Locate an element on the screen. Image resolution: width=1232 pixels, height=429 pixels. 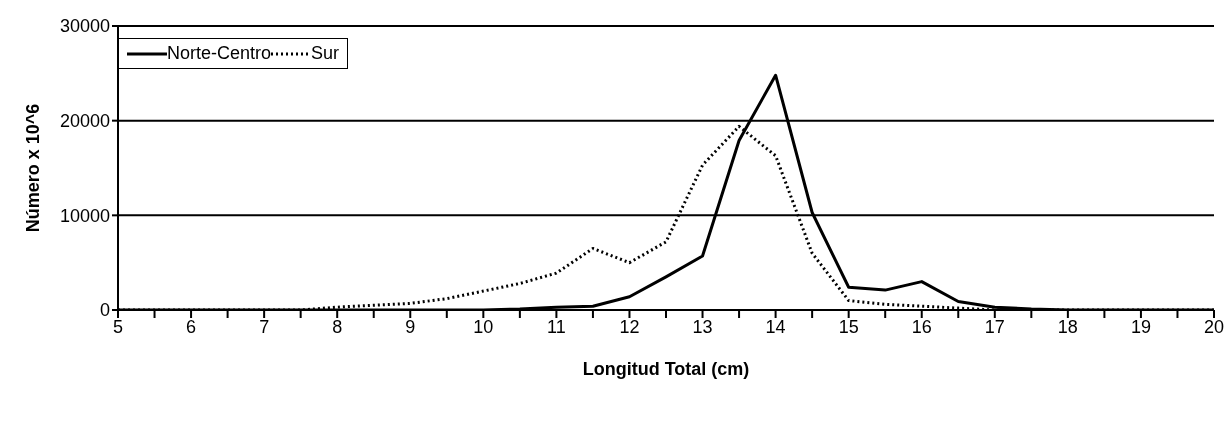
x-tick-label: 7 is located at coordinates (264, 326).